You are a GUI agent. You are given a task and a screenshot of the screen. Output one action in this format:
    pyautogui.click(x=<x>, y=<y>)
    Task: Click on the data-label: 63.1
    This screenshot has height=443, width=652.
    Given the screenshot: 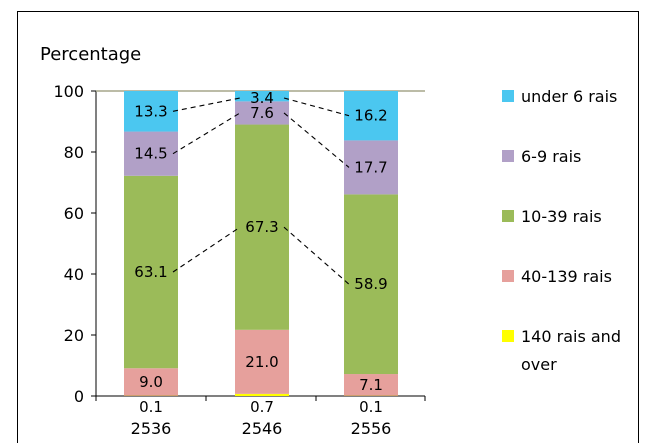 What is the action you would take?
    pyautogui.click(x=150, y=272)
    